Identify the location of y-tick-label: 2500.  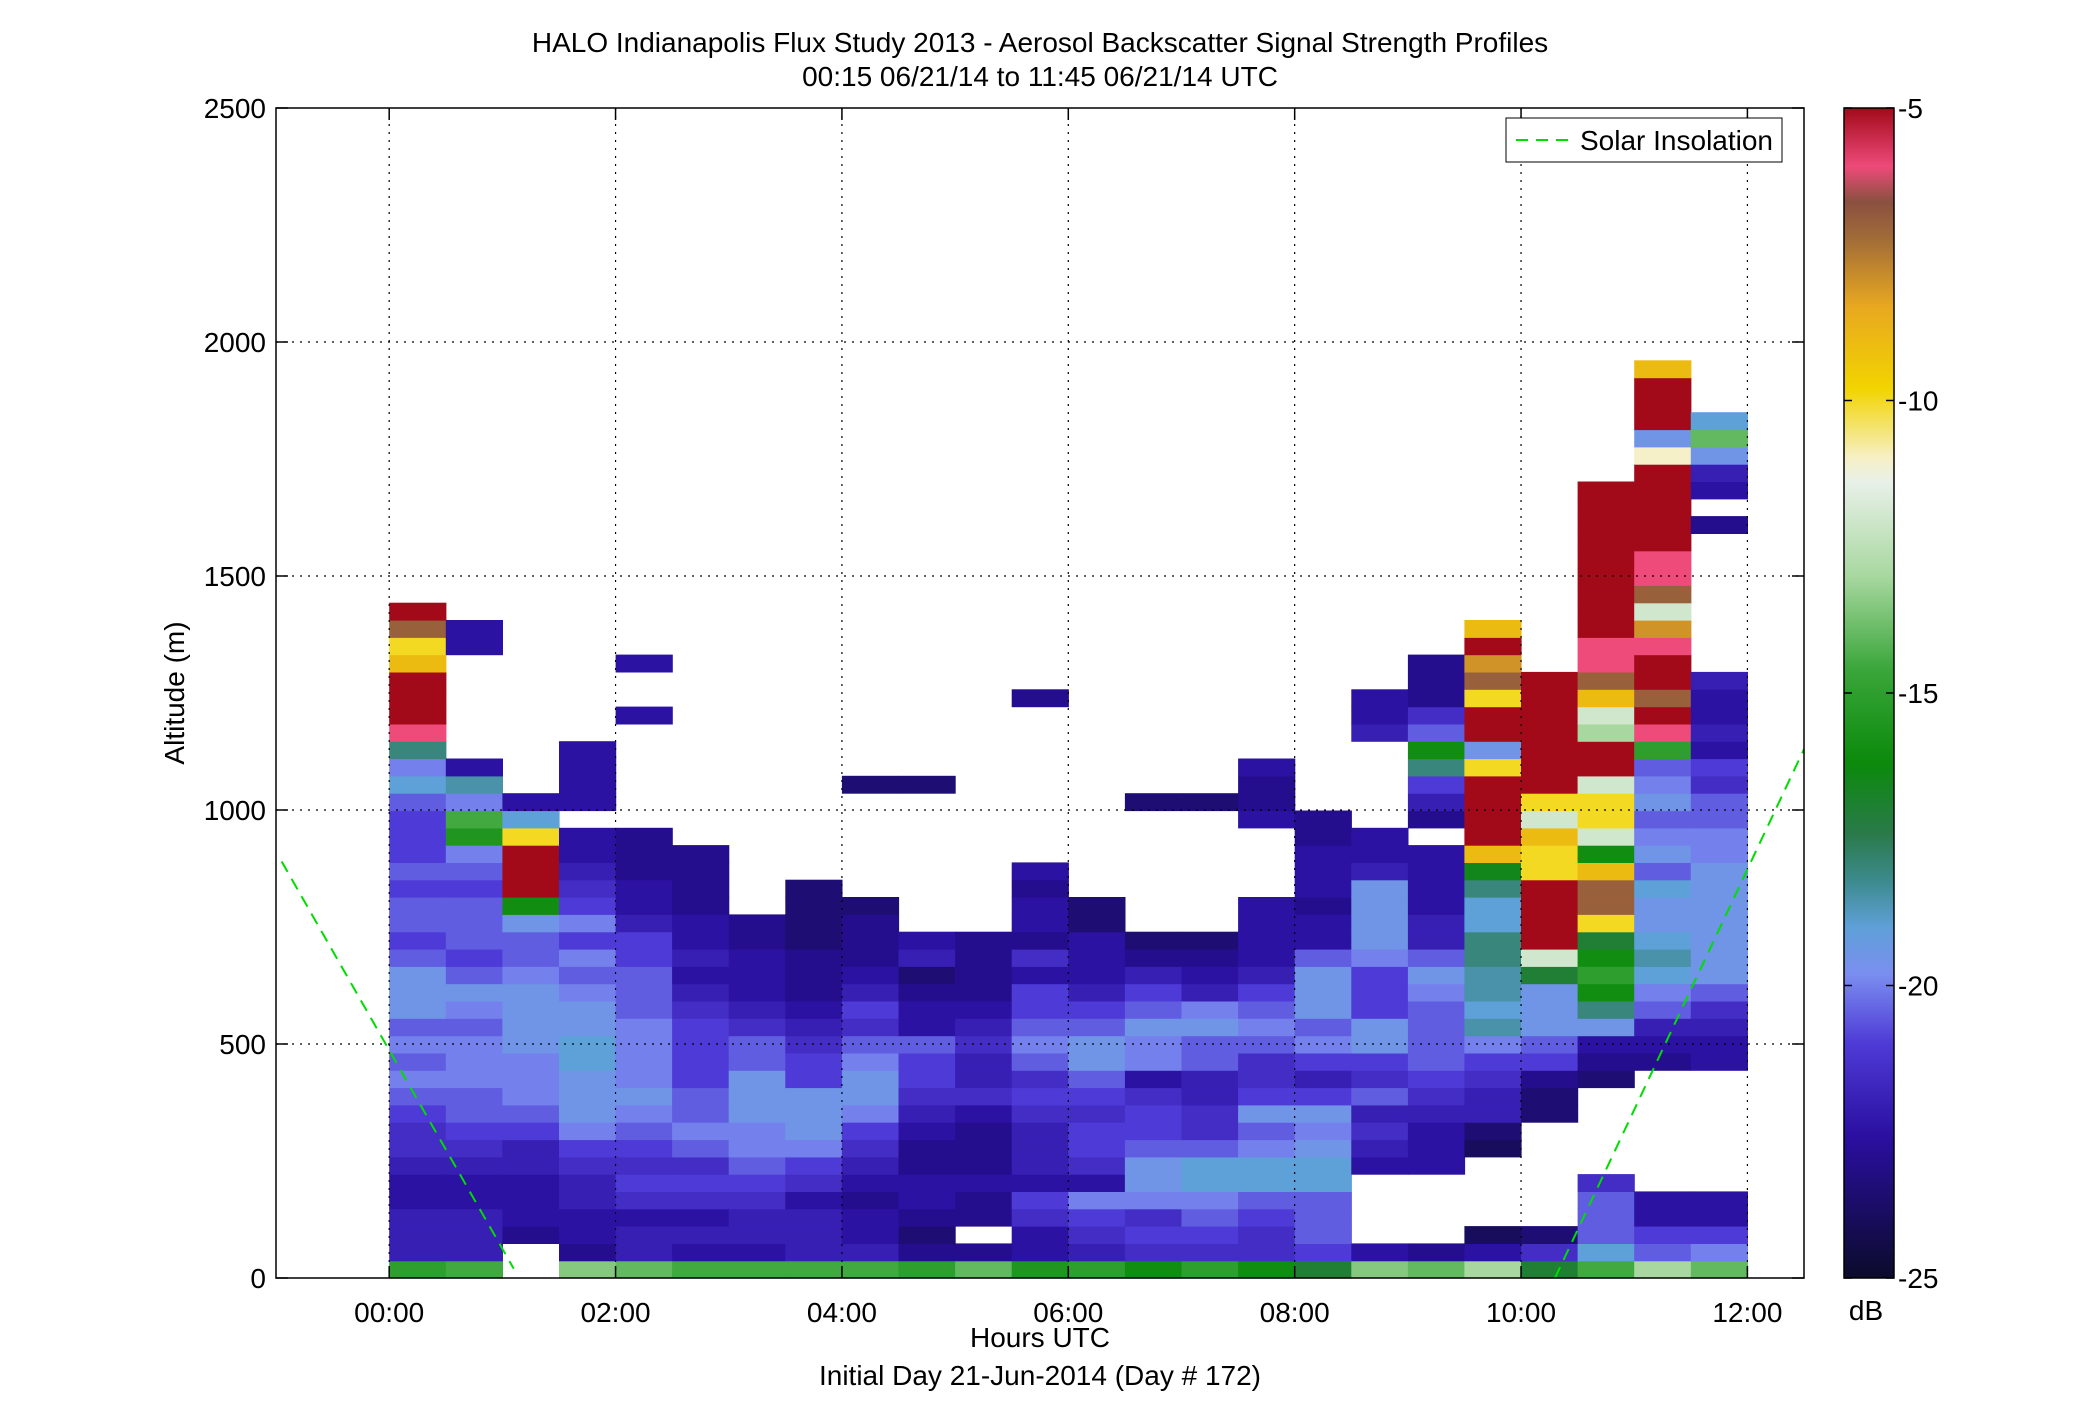
(235, 108).